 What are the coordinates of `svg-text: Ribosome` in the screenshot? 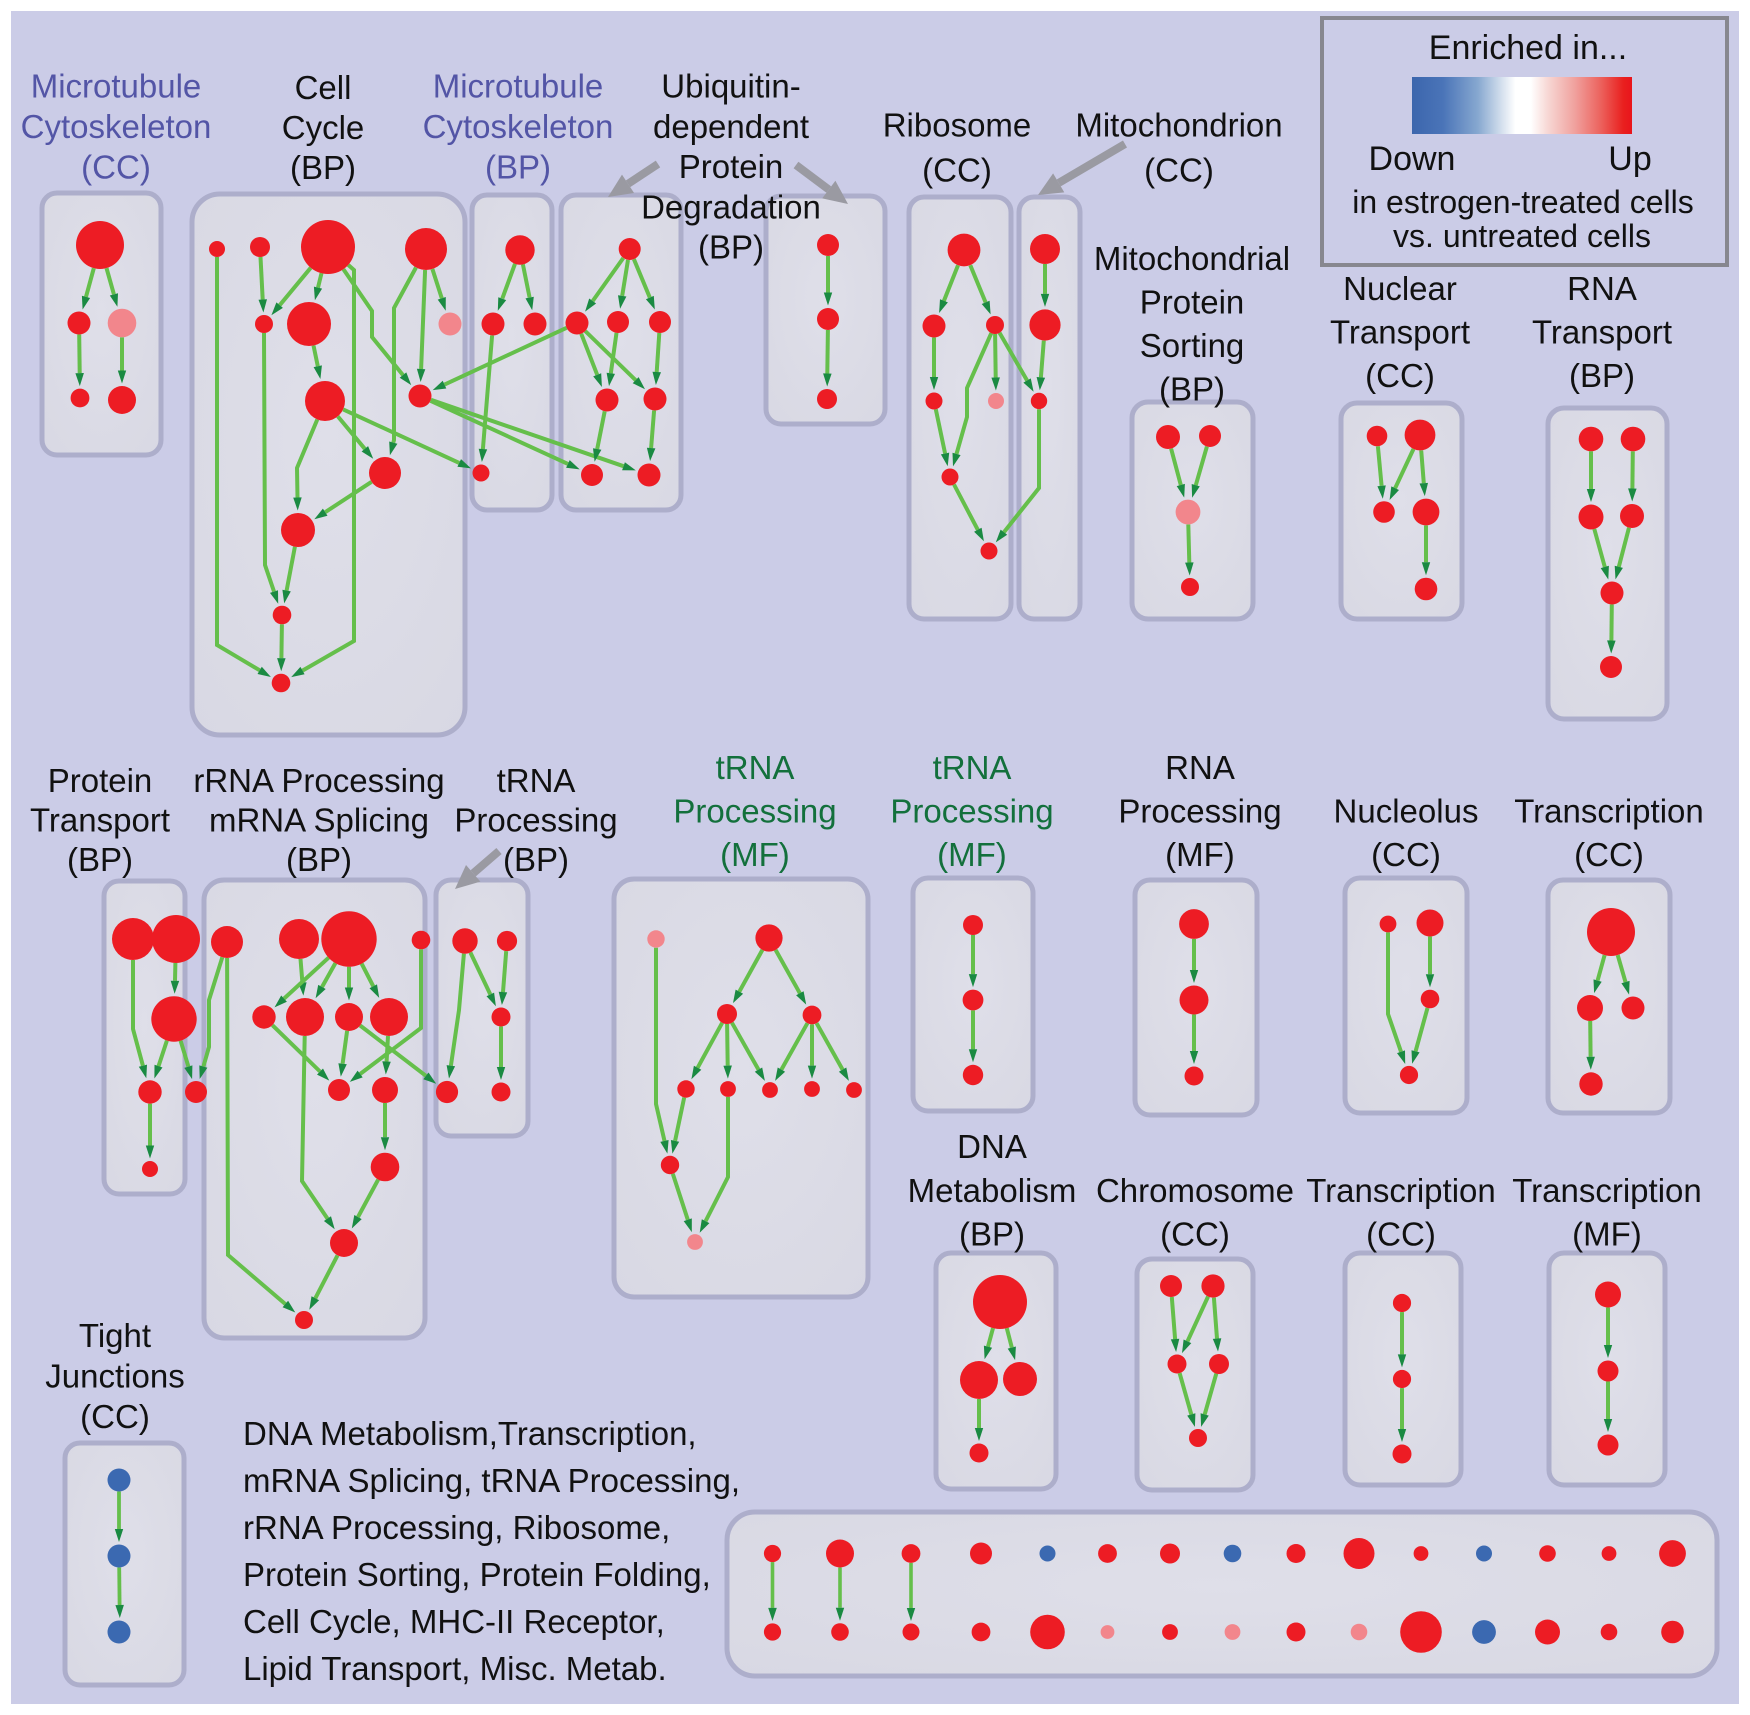 It's located at (957, 125).